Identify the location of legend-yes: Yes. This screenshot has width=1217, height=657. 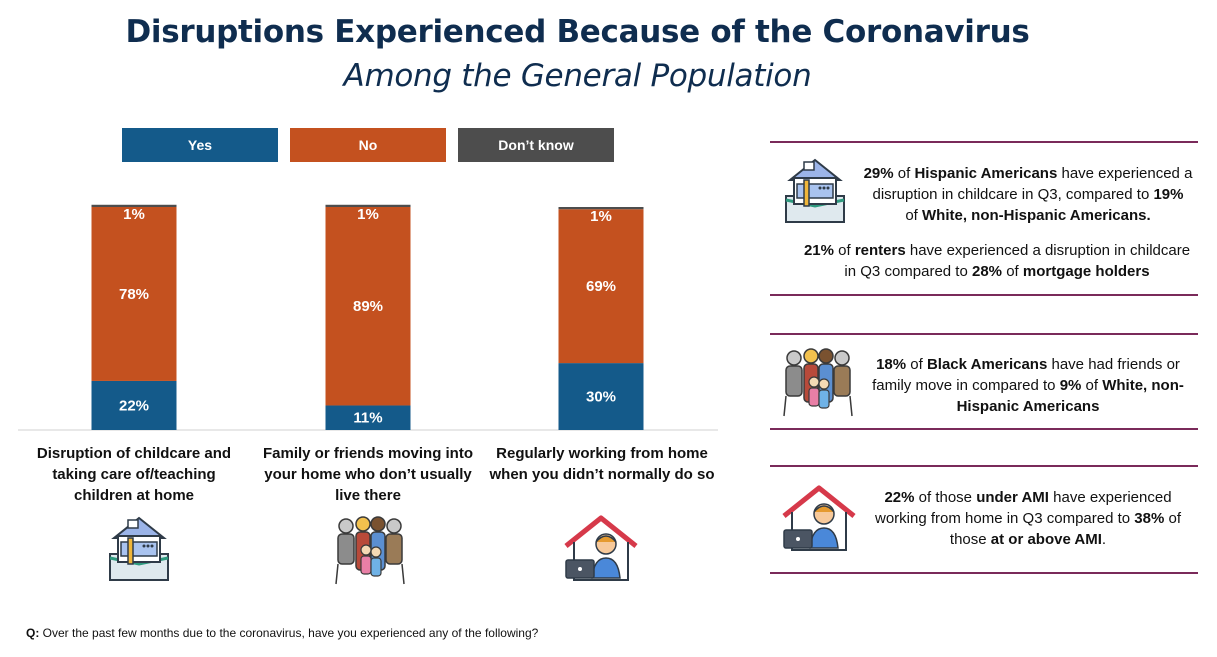
(200, 145).